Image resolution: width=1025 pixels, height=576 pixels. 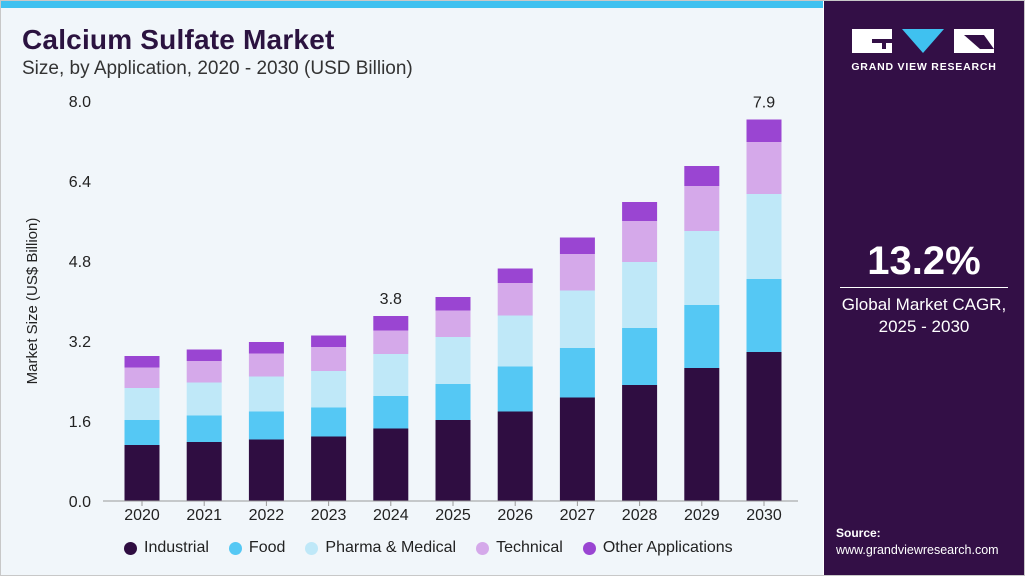 I want to click on gvr-logo-icon, so click(x=923, y=41).